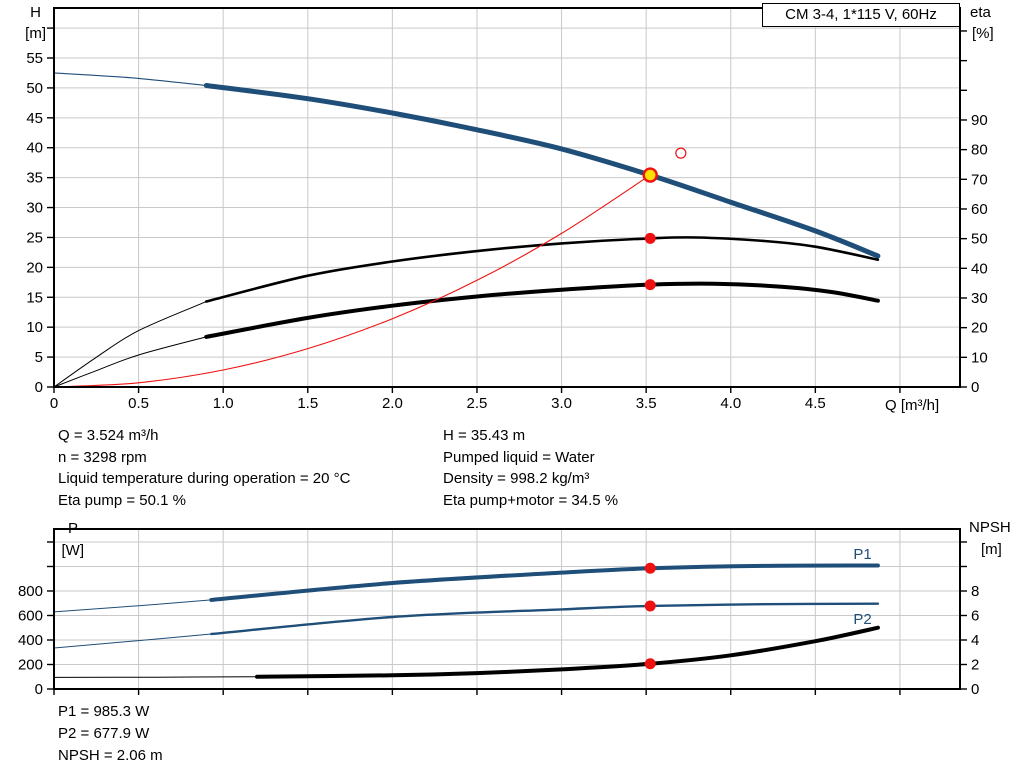 Image resolution: width=1024 pixels, height=781 pixels. Describe the element at coordinates (54, 403) in the screenshot. I see `x-tick-label: 0` at that location.